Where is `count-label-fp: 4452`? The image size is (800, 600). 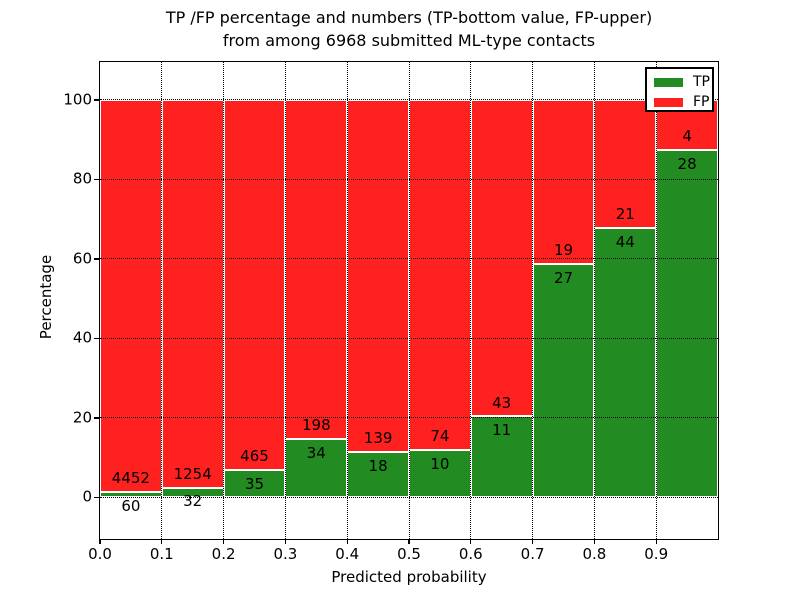
count-label-fp: 4452 is located at coordinates (130, 478).